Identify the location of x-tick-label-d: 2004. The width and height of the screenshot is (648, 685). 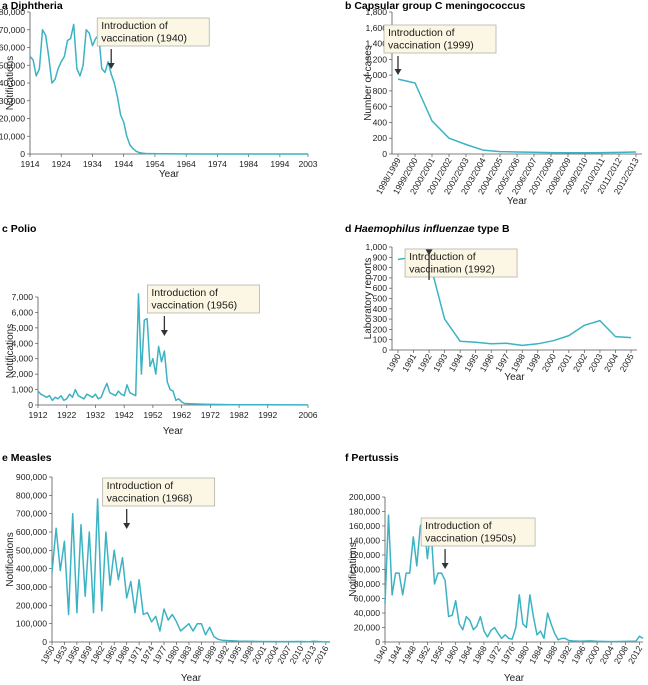
(611, 363).